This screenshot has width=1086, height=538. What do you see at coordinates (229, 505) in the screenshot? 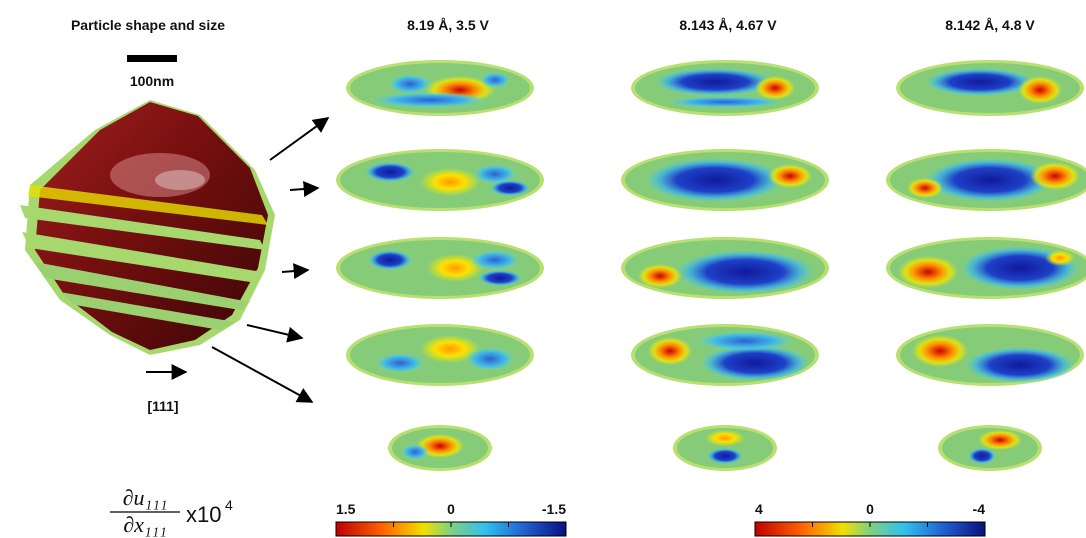
I see `formula-exponent: 4` at bounding box center [229, 505].